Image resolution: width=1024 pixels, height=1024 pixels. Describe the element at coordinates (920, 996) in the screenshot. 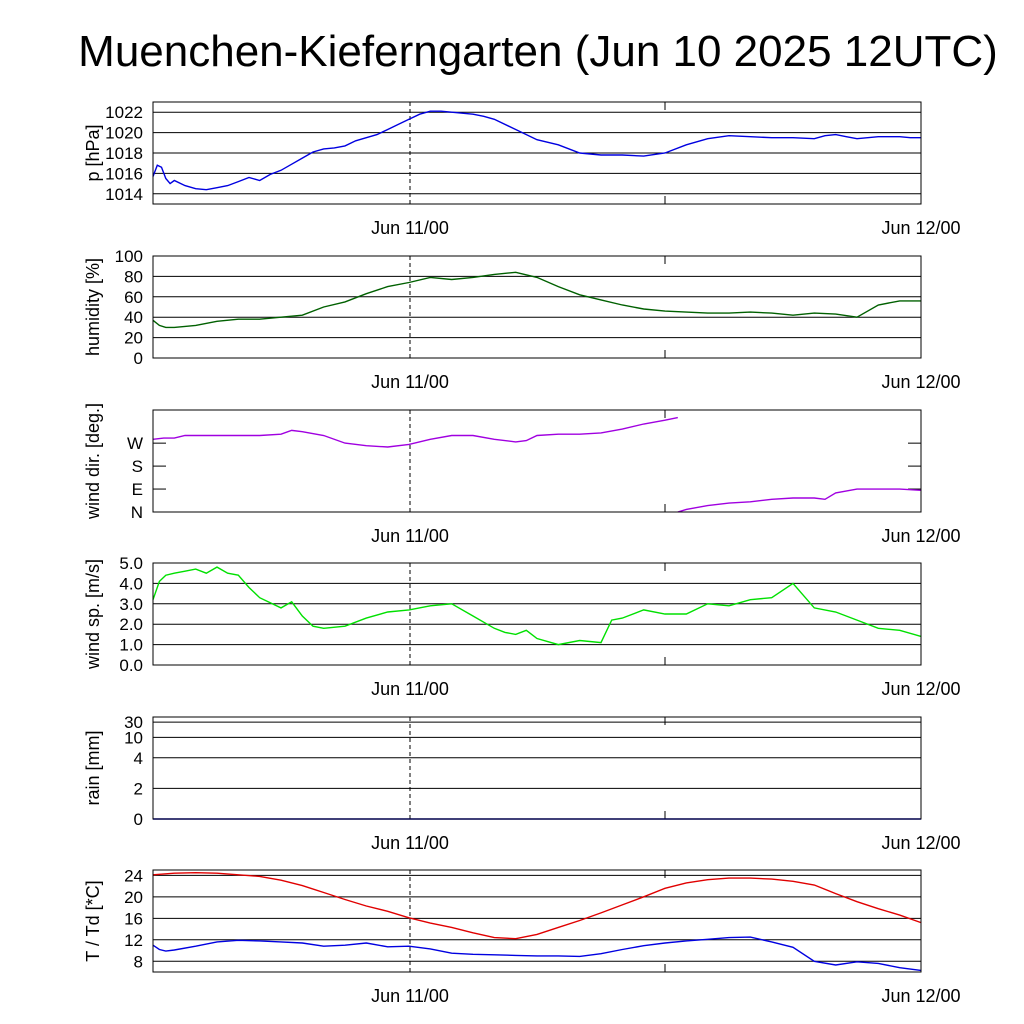

I see `temperature-xtick-label: Jun 12/00` at that location.